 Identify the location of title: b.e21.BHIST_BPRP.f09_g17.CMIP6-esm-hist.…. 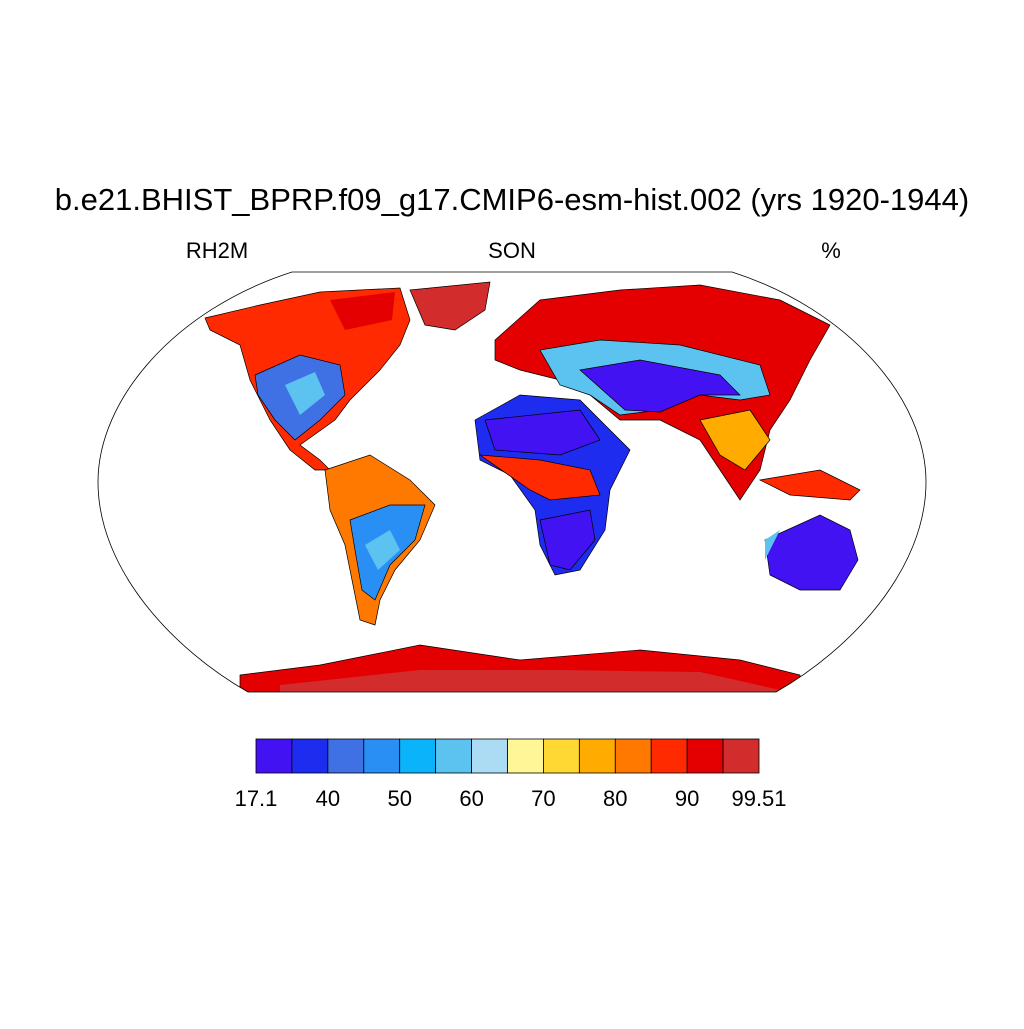
(512, 199).